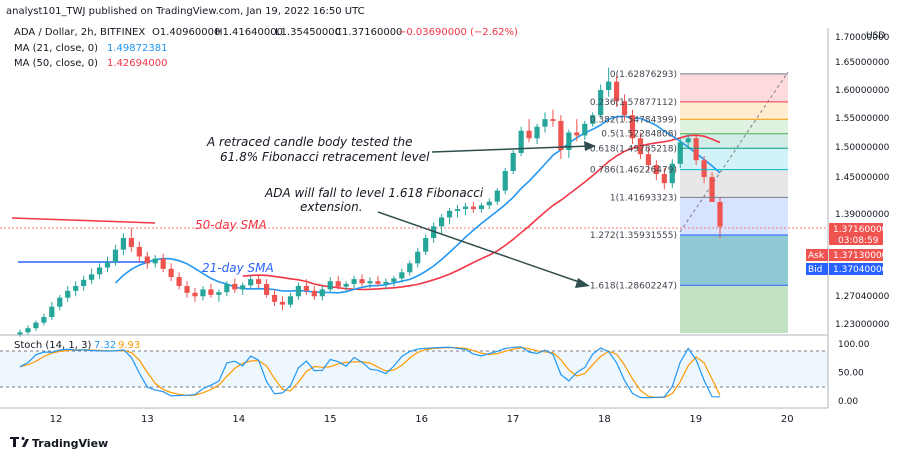 The width and height of the screenshot is (900, 461). What do you see at coordinates (105, 345) in the screenshot?
I see `stoch-k-value: 7.32` at bounding box center [105, 345].